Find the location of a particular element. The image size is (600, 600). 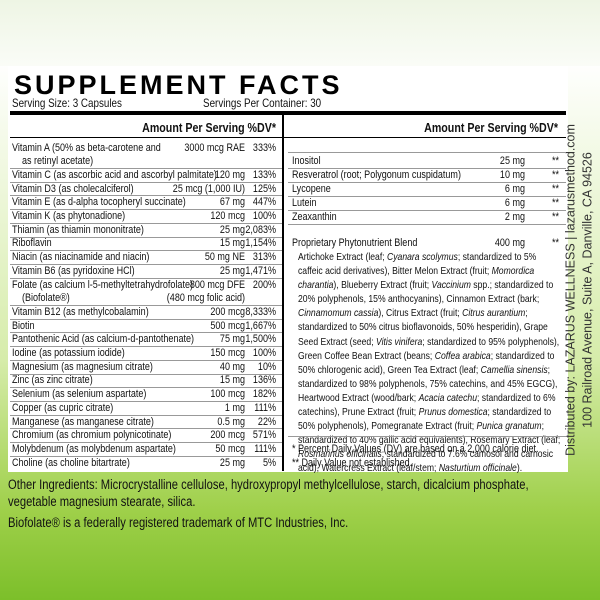

nutrient-name: Selenium (as selenium aspartate) is located at coordinates (79, 394).